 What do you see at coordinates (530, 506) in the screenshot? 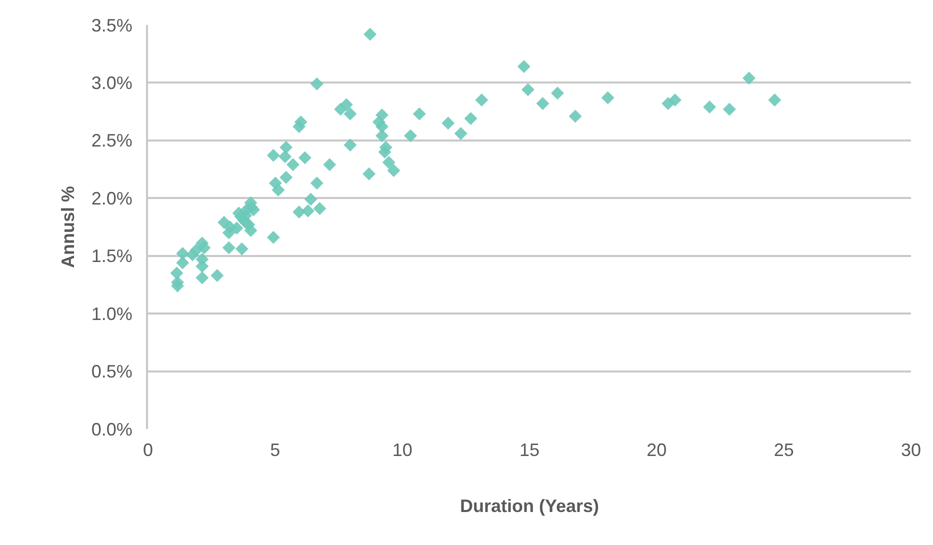
I see `x-axis-title: Duration (Years)` at bounding box center [530, 506].